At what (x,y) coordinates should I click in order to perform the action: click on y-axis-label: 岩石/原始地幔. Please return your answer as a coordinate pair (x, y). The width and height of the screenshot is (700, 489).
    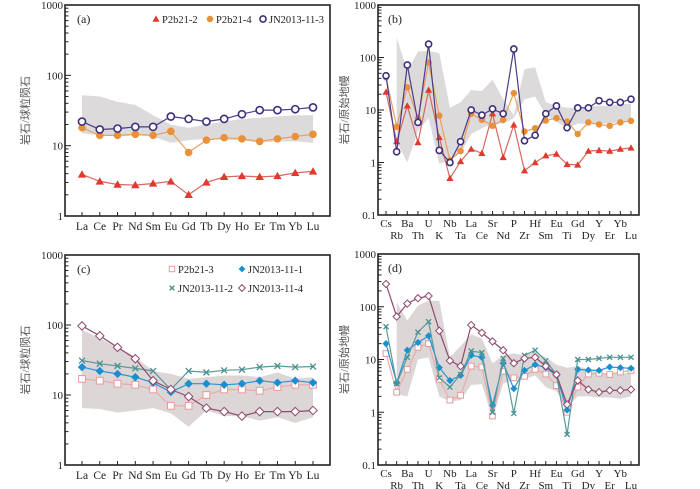
    Looking at the image, I should click on (344, 359).